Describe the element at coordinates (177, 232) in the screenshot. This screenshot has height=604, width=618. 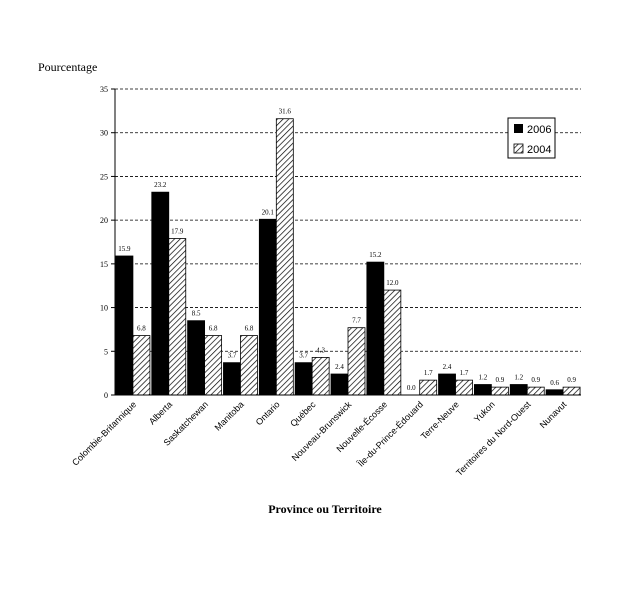
I see `data-label-2004-1: 17.9` at that location.